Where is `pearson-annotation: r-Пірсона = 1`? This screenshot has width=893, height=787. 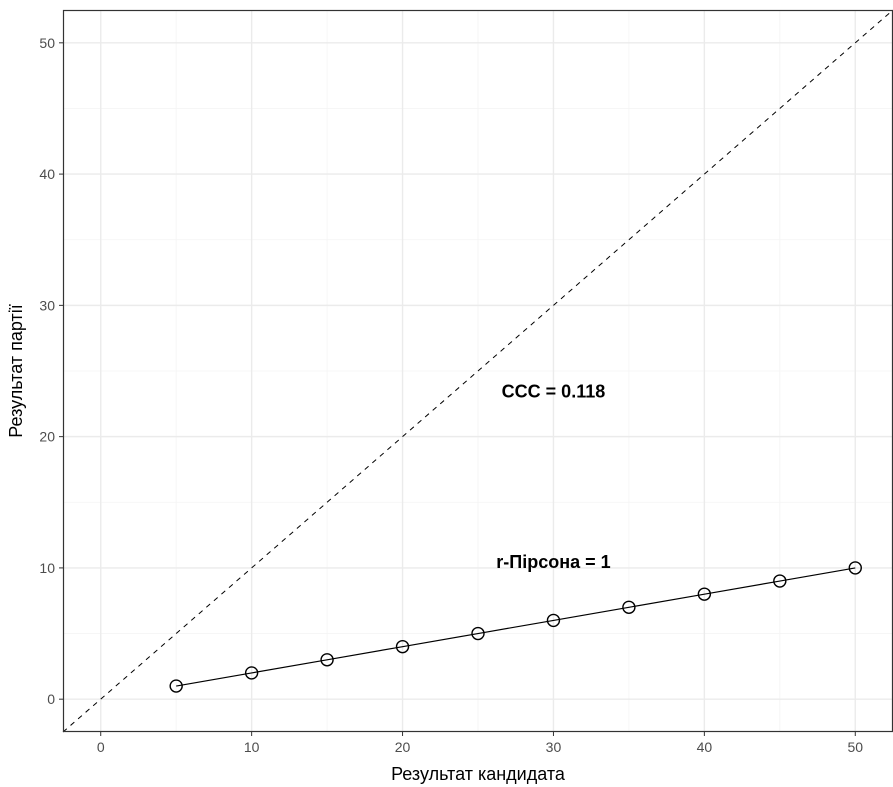 pearson-annotation: r-Пірсона = 1 is located at coordinates (553, 562).